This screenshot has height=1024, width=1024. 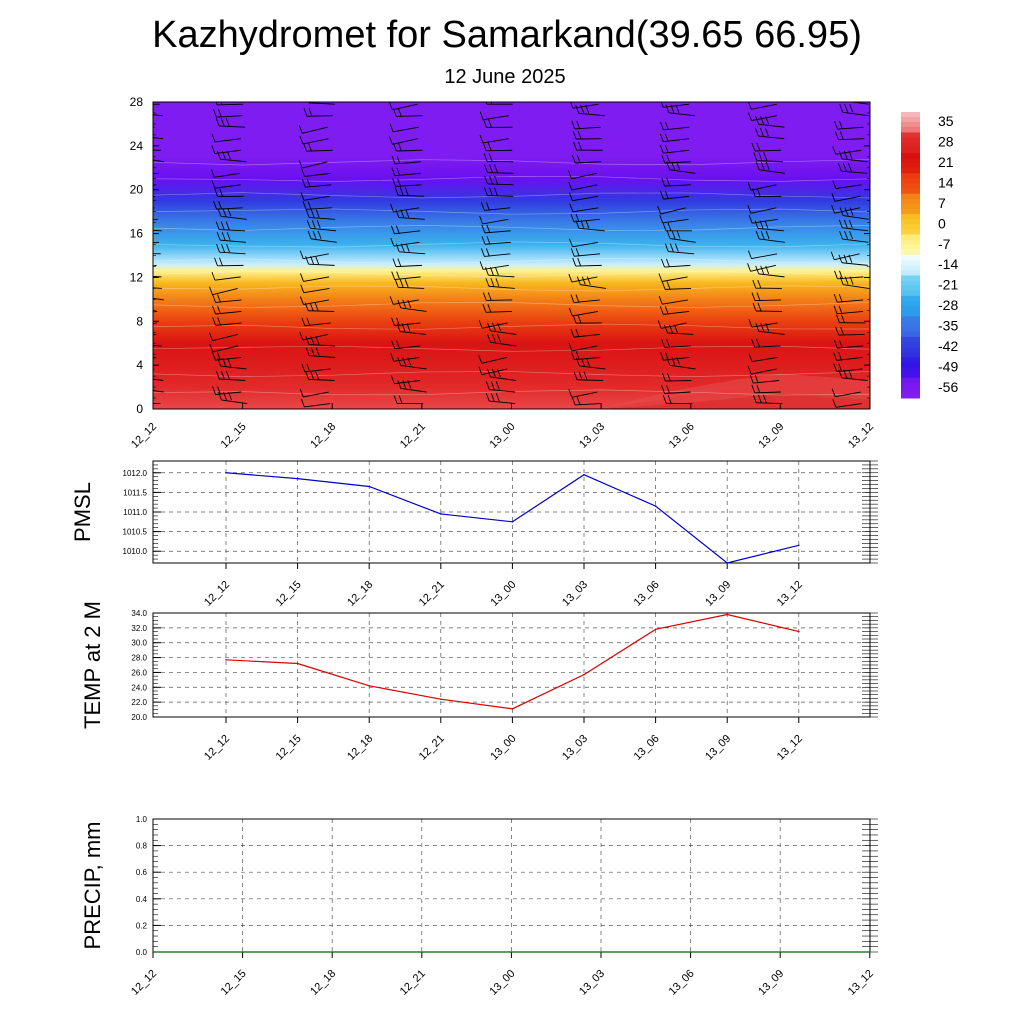 I want to click on heatmap-x-tick-label: 13_00, so click(x=503, y=436).